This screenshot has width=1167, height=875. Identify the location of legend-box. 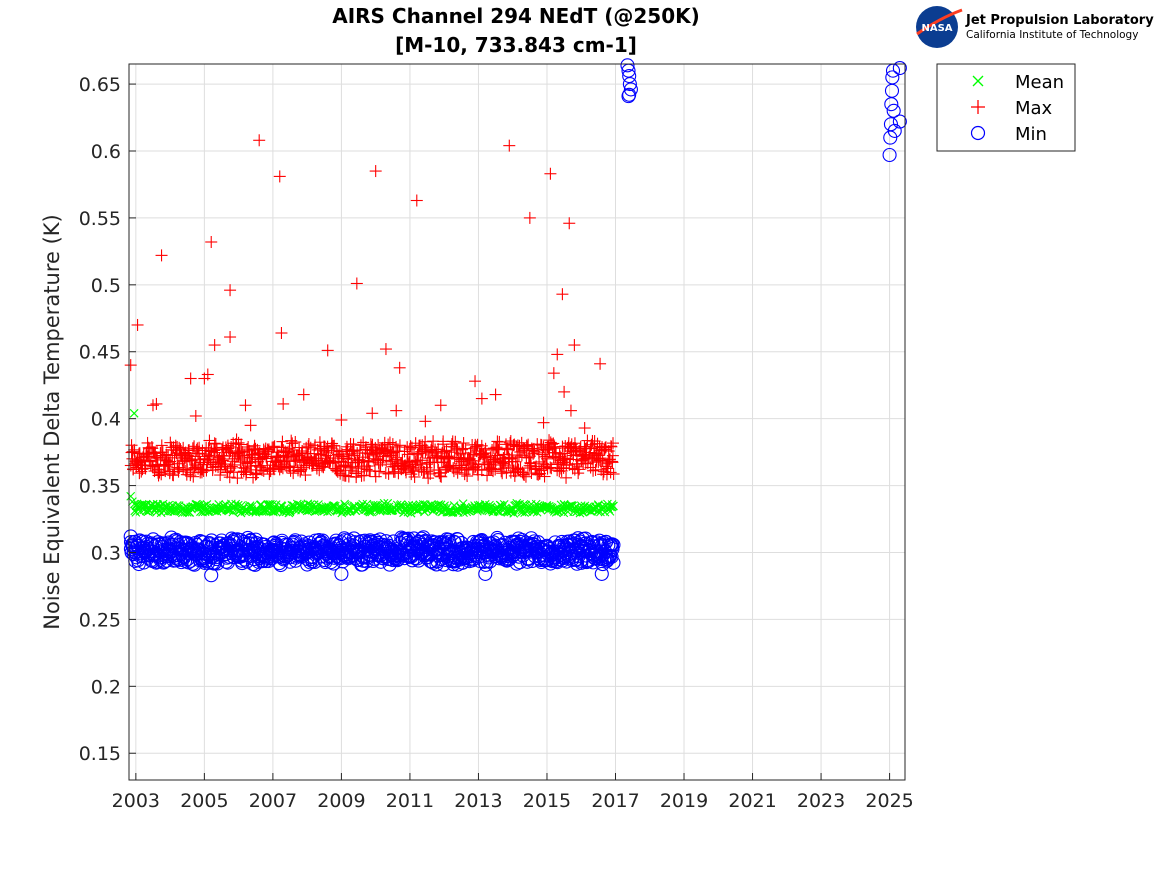
(1006, 107).